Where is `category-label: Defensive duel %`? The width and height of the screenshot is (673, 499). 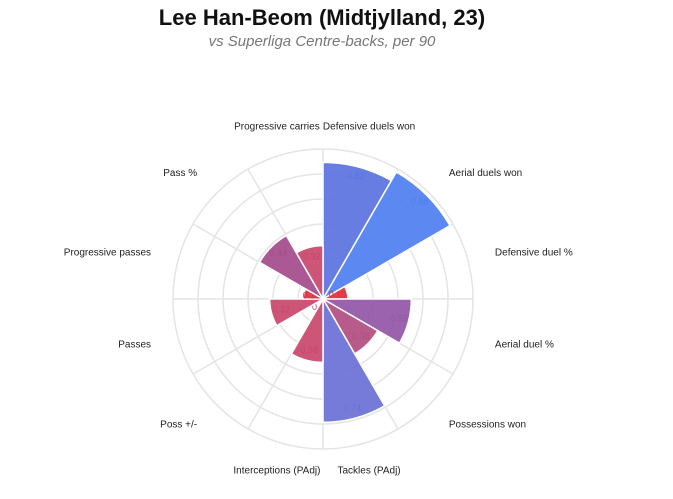 category-label: Defensive duel % is located at coordinates (534, 253).